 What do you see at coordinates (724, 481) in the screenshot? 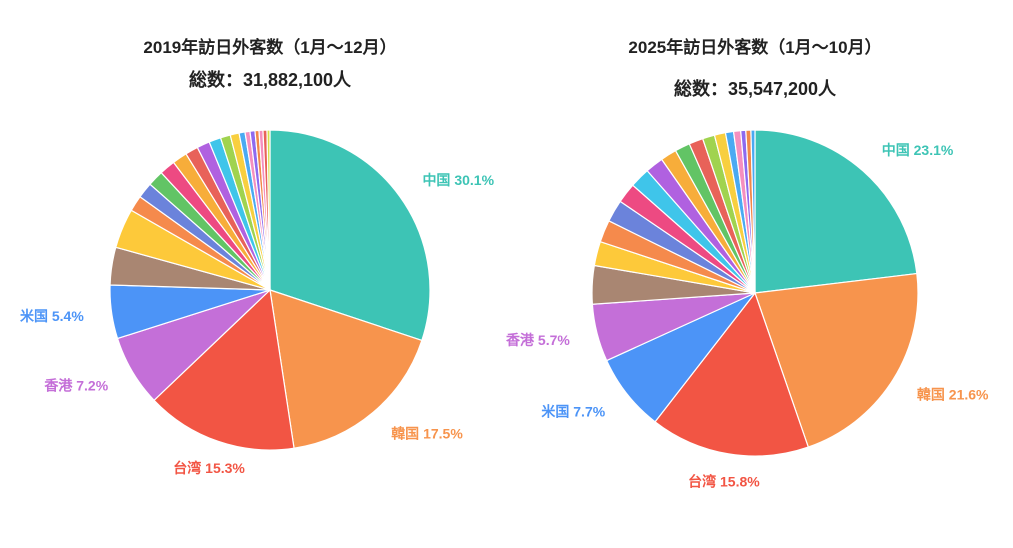
I see `slice-label: 台湾 15.8%` at bounding box center [724, 481].